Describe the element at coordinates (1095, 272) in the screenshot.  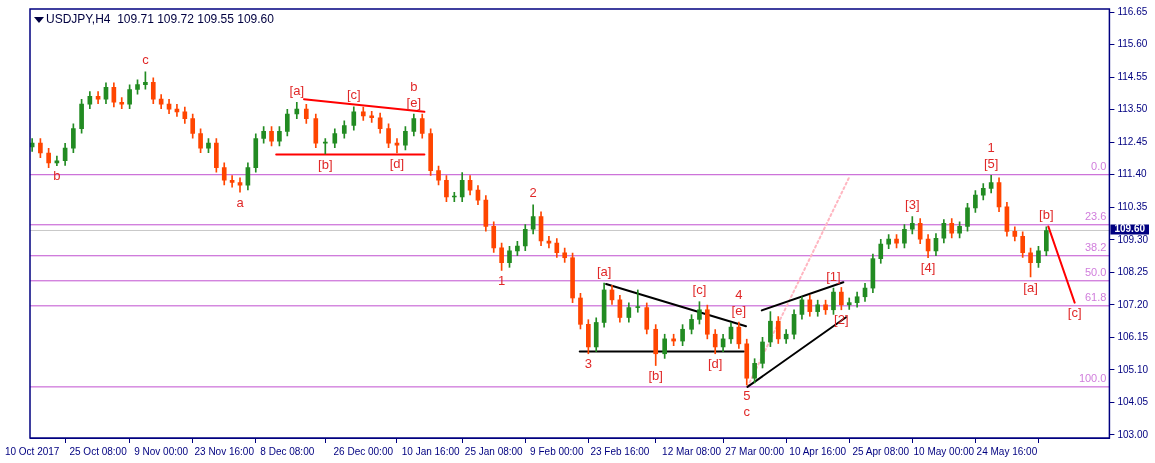
I see `ref-line-label: 50.0` at that location.